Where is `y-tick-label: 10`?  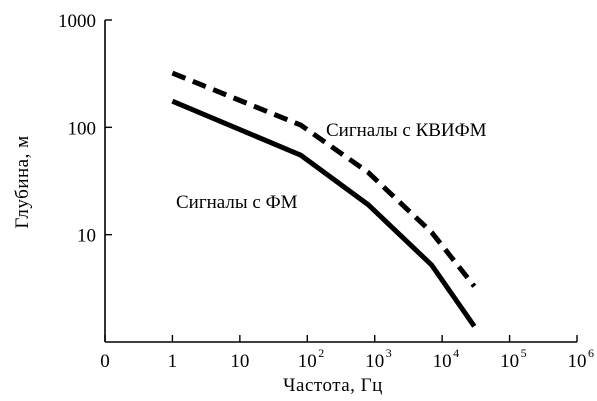 y-tick-label: 10 is located at coordinates (86, 236).